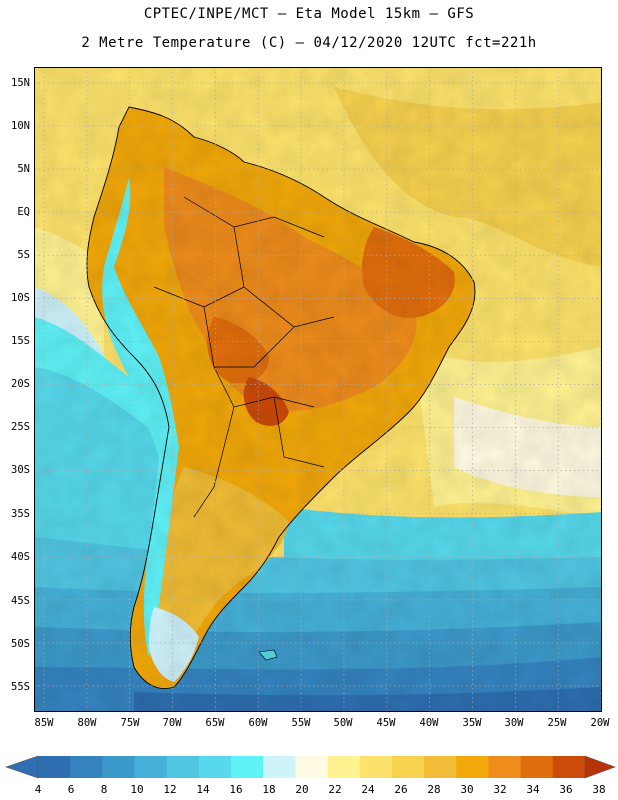 The height and width of the screenshot is (800, 618). Describe the element at coordinates (20, 341) in the screenshot. I see `lat-label: 15S` at that location.